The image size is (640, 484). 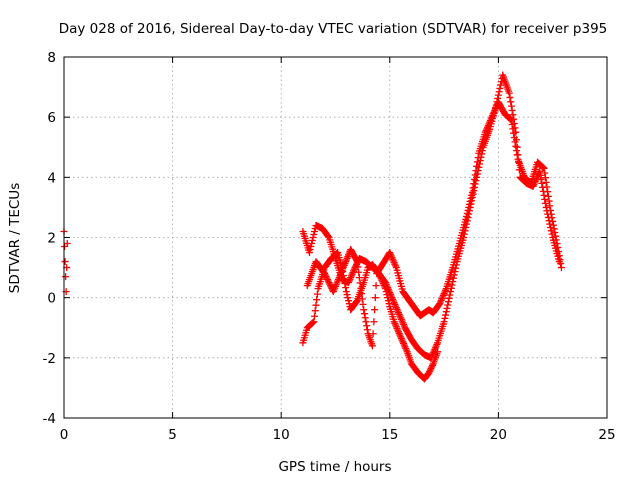 What do you see at coordinates (281, 435) in the screenshot?
I see `x-tick-label: 10` at bounding box center [281, 435].